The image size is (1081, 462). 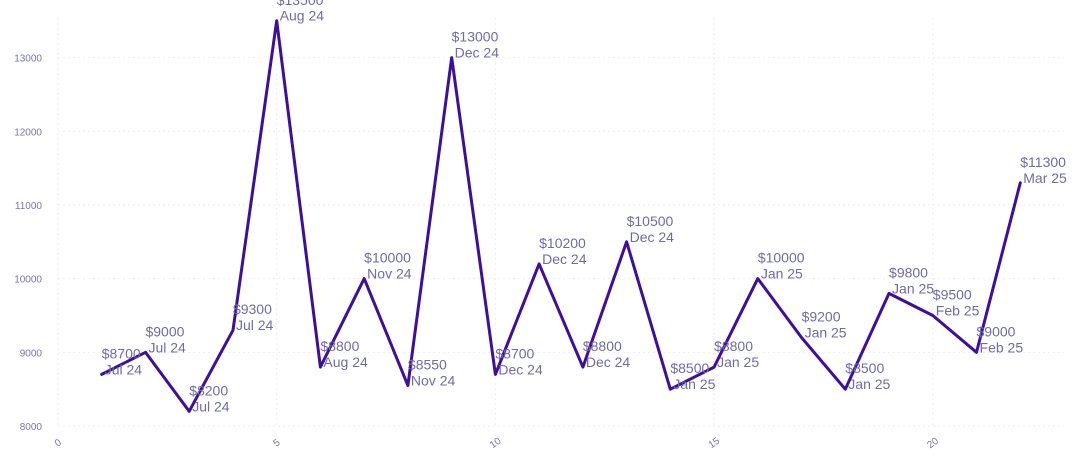 What do you see at coordinates (208, 390) in the screenshot?
I see `data-label-price: $8200` at bounding box center [208, 390].